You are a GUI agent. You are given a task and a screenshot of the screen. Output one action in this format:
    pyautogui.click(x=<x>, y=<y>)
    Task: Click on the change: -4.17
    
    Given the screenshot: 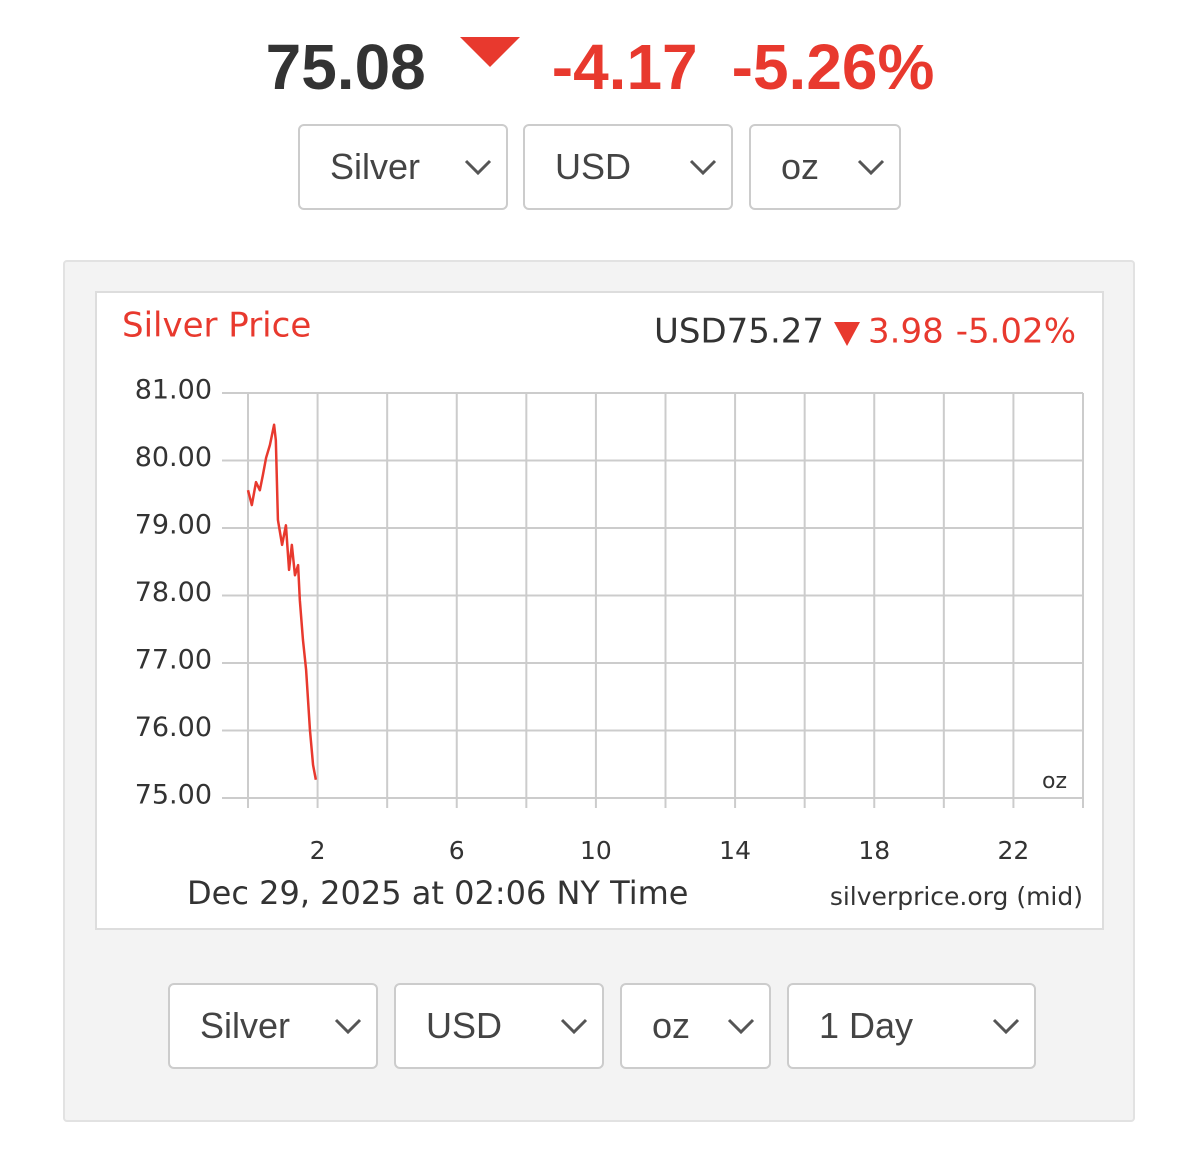 What is the action you would take?
    pyautogui.click(x=624, y=67)
    